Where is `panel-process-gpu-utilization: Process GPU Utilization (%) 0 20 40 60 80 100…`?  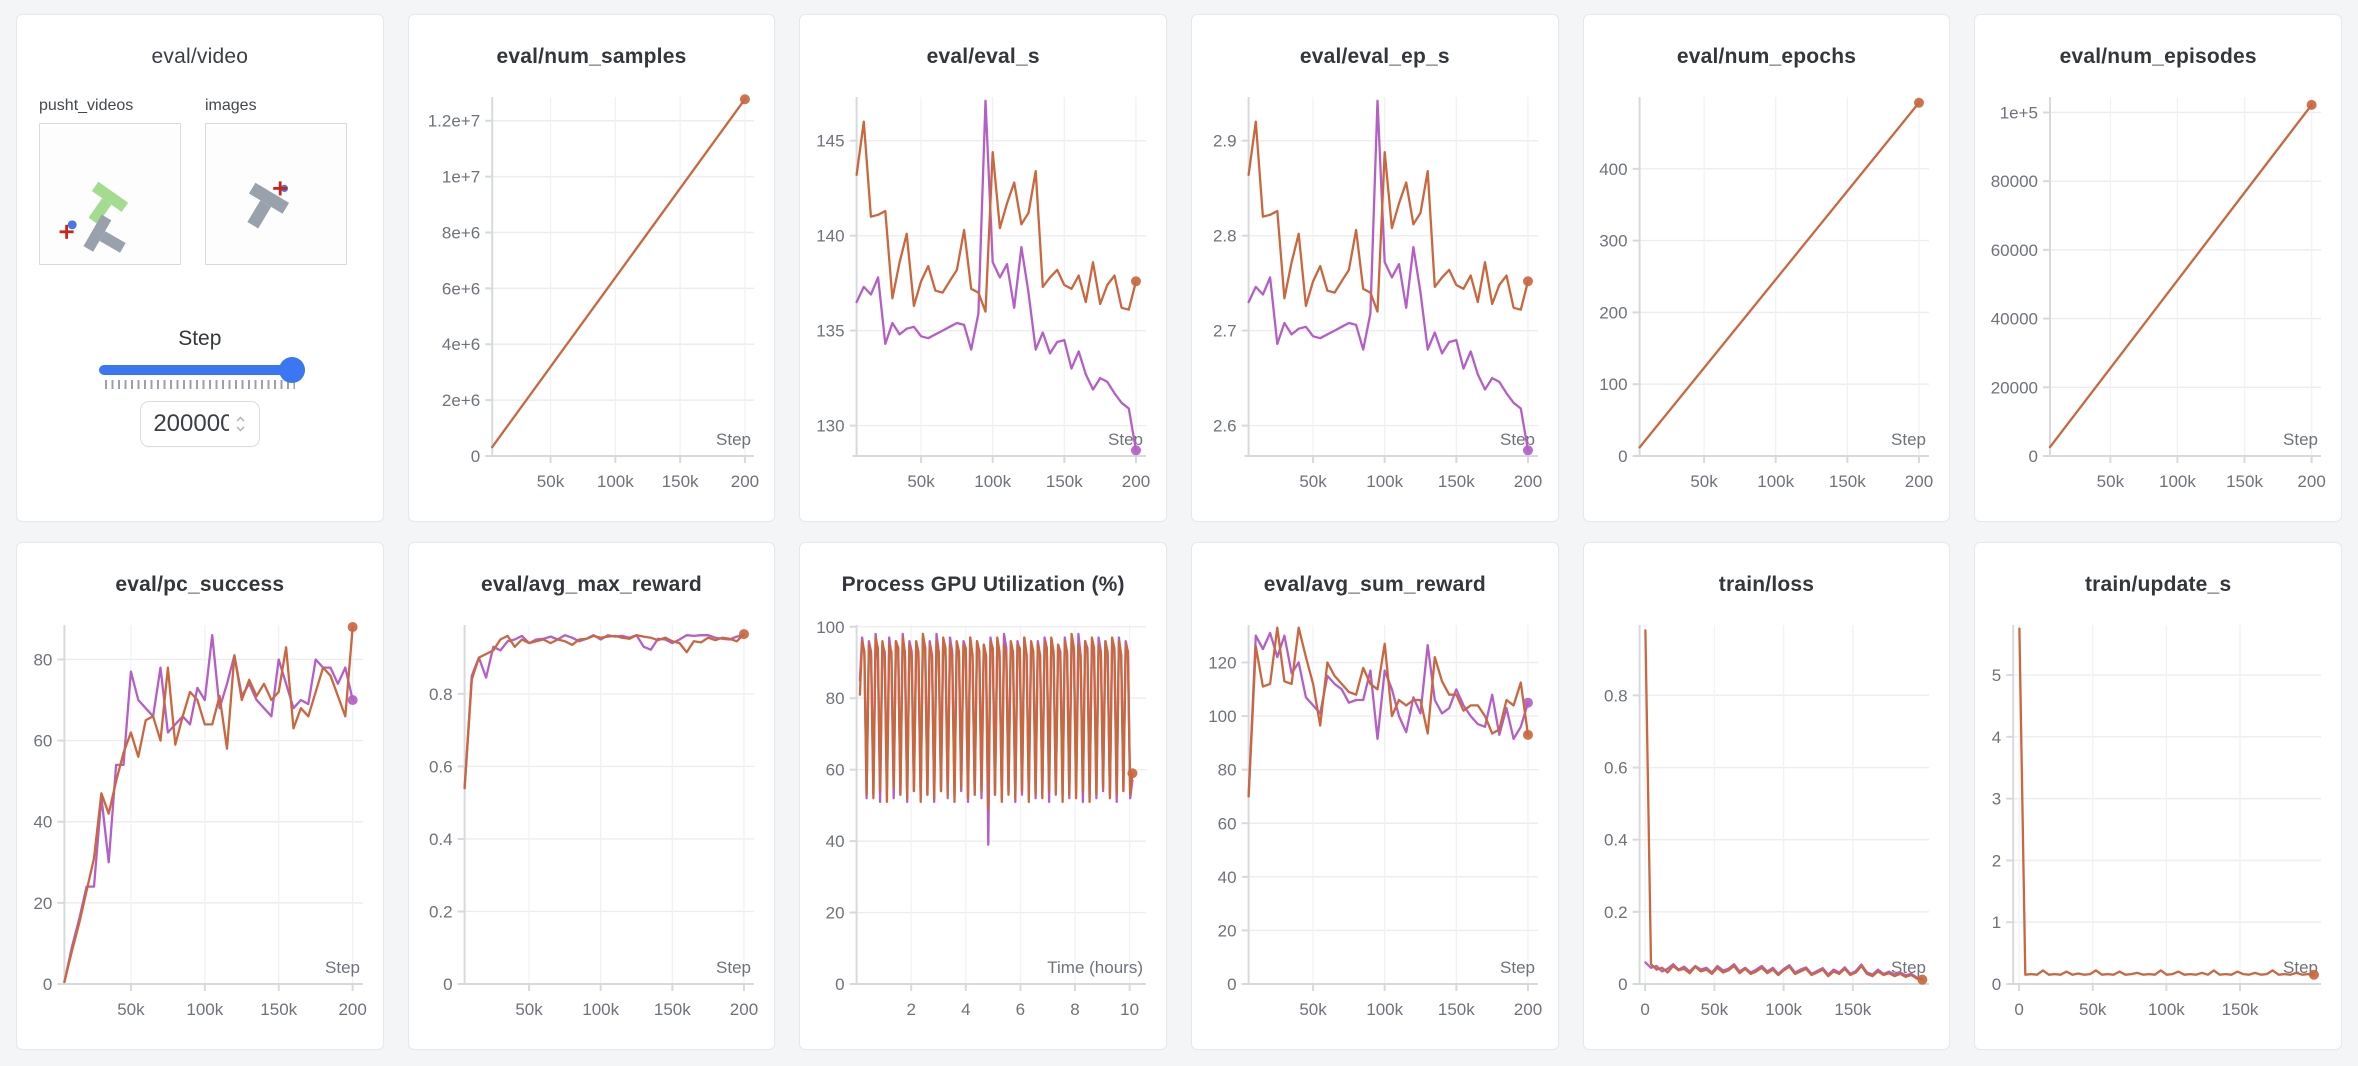 panel-process-gpu-utilization: Process GPU Utilization (%) 0 20 40 60 80 100… is located at coordinates (983, 796).